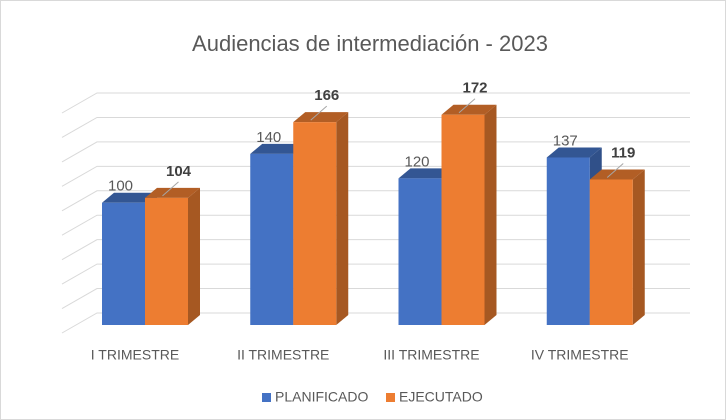  What do you see at coordinates (474, 88) in the screenshot?
I see `data-label: 172` at bounding box center [474, 88].